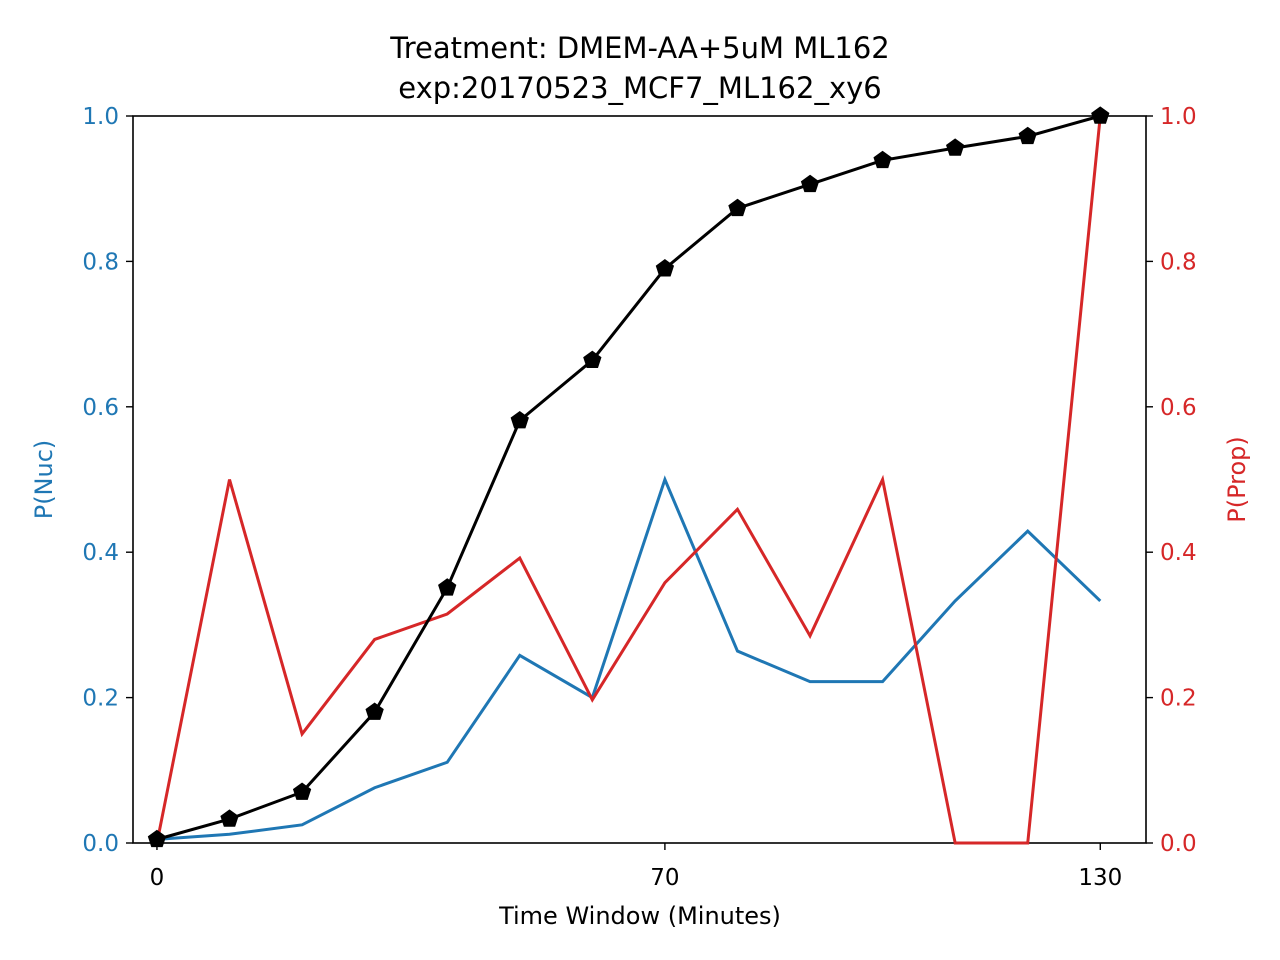  I want to click on right-y-tick-label: 0.6, so click(1178, 408).